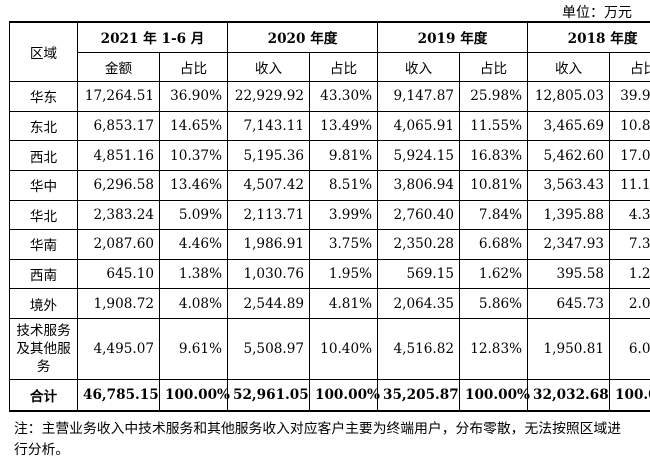 The image size is (650, 465). What do you see at coordinates (43, 215) in the screenshot?
I see `region-cell: 华北` at bounding box center [43, 215].